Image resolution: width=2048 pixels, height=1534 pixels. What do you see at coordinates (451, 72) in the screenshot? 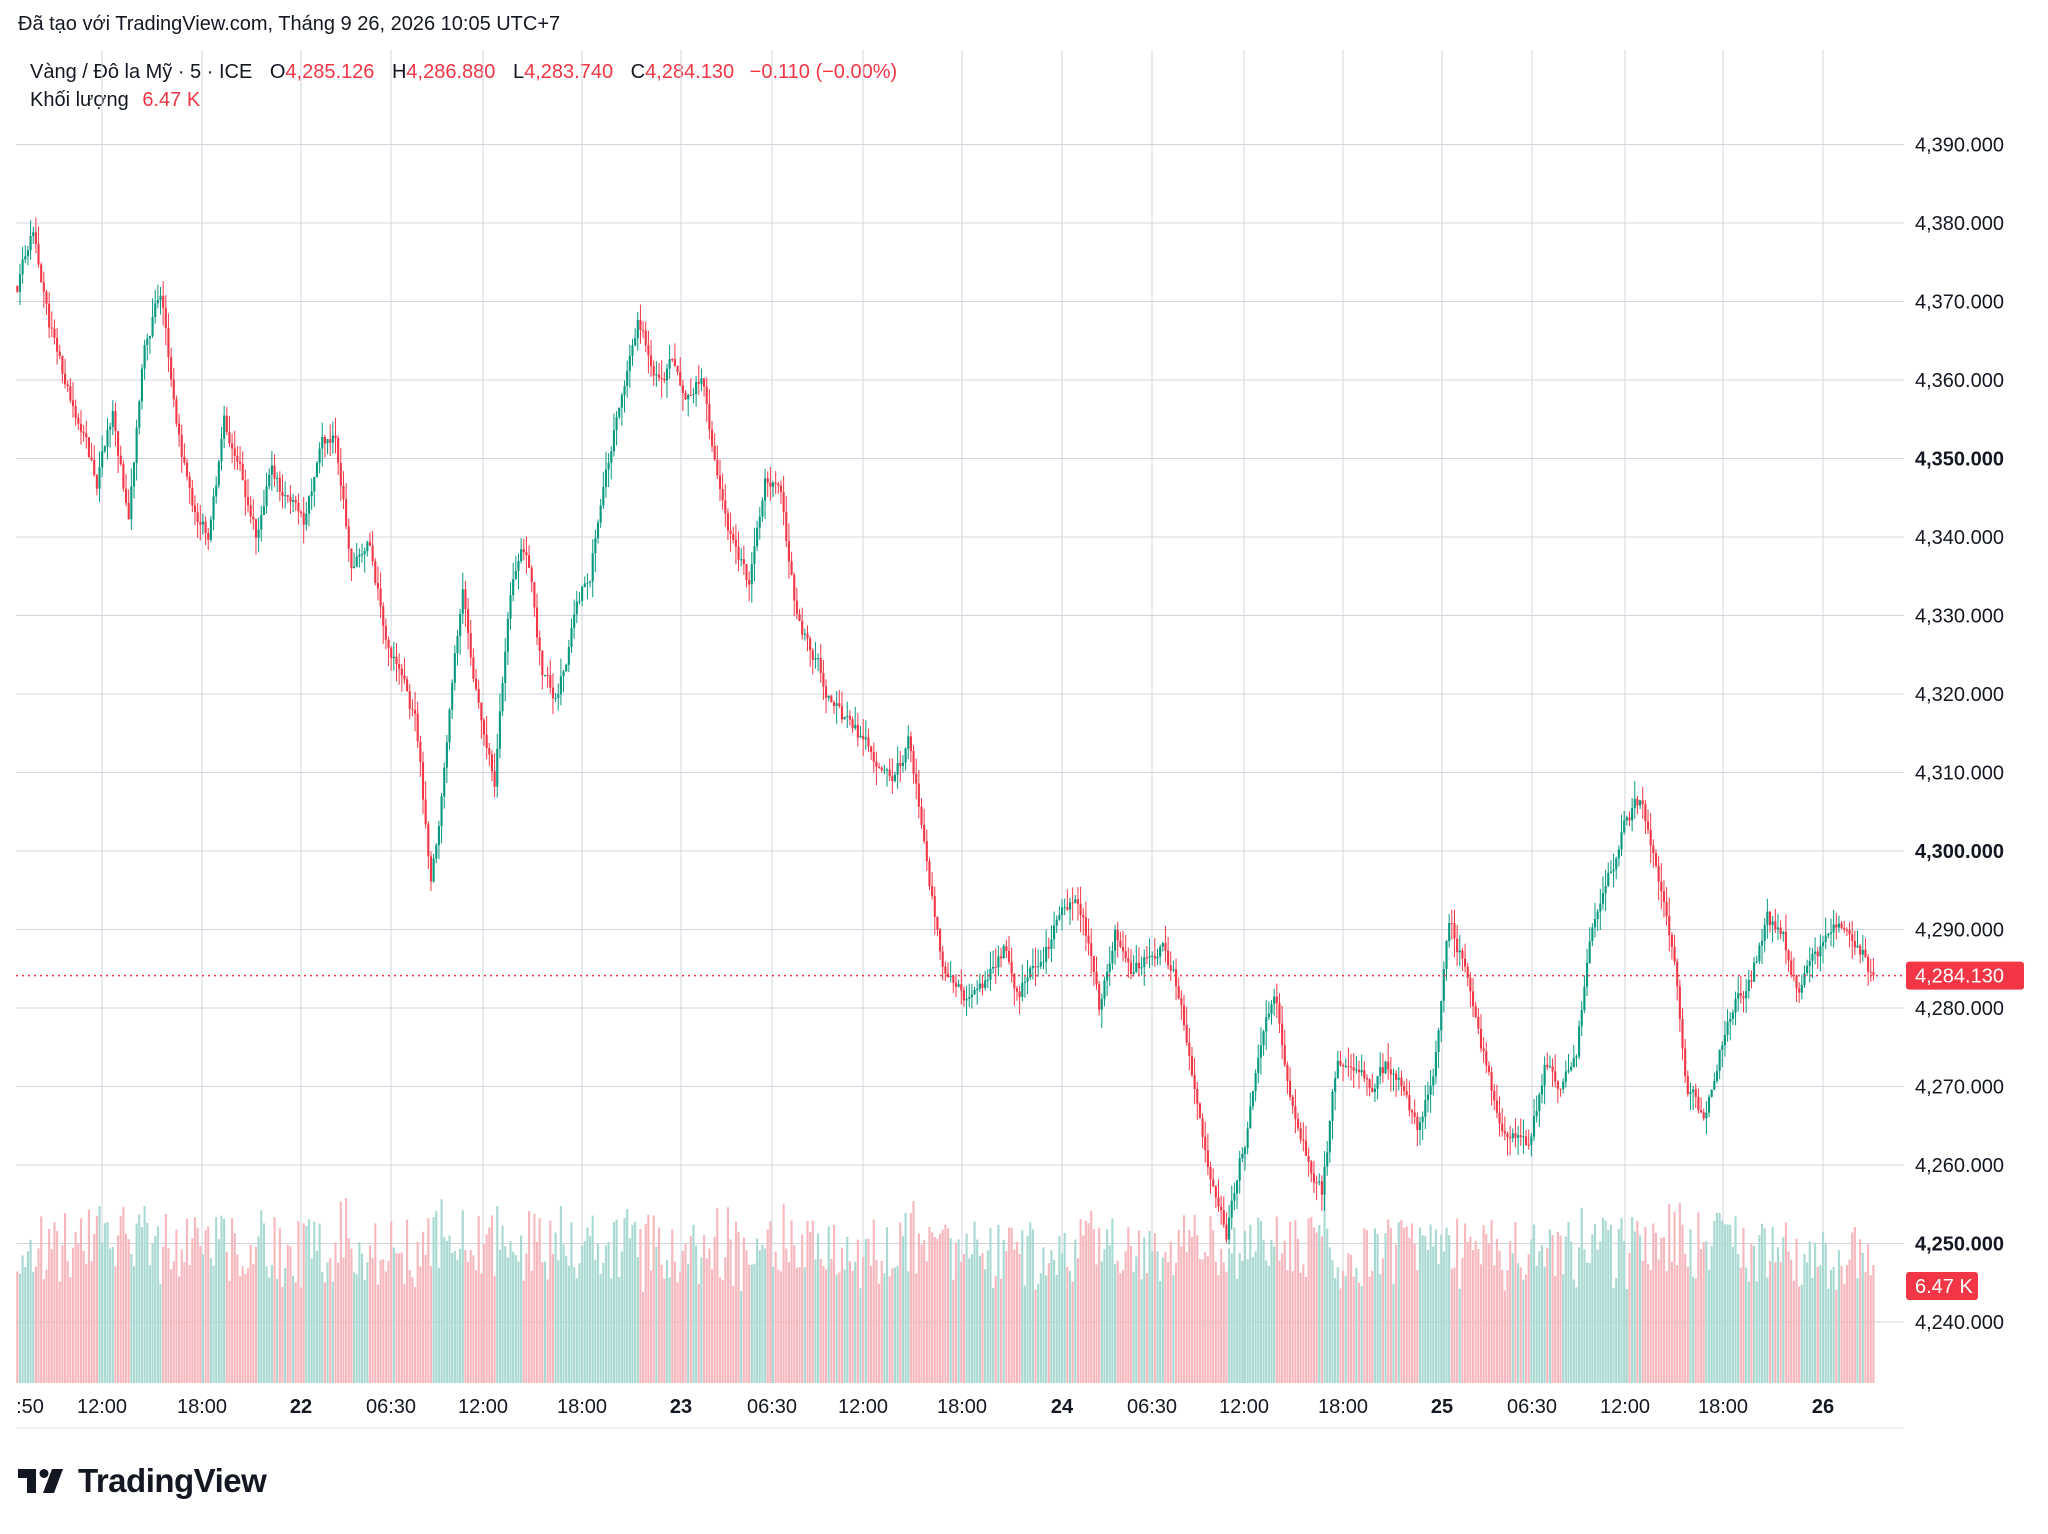
I see `high-value: 4,286.880` at bounding box center [451, 72].